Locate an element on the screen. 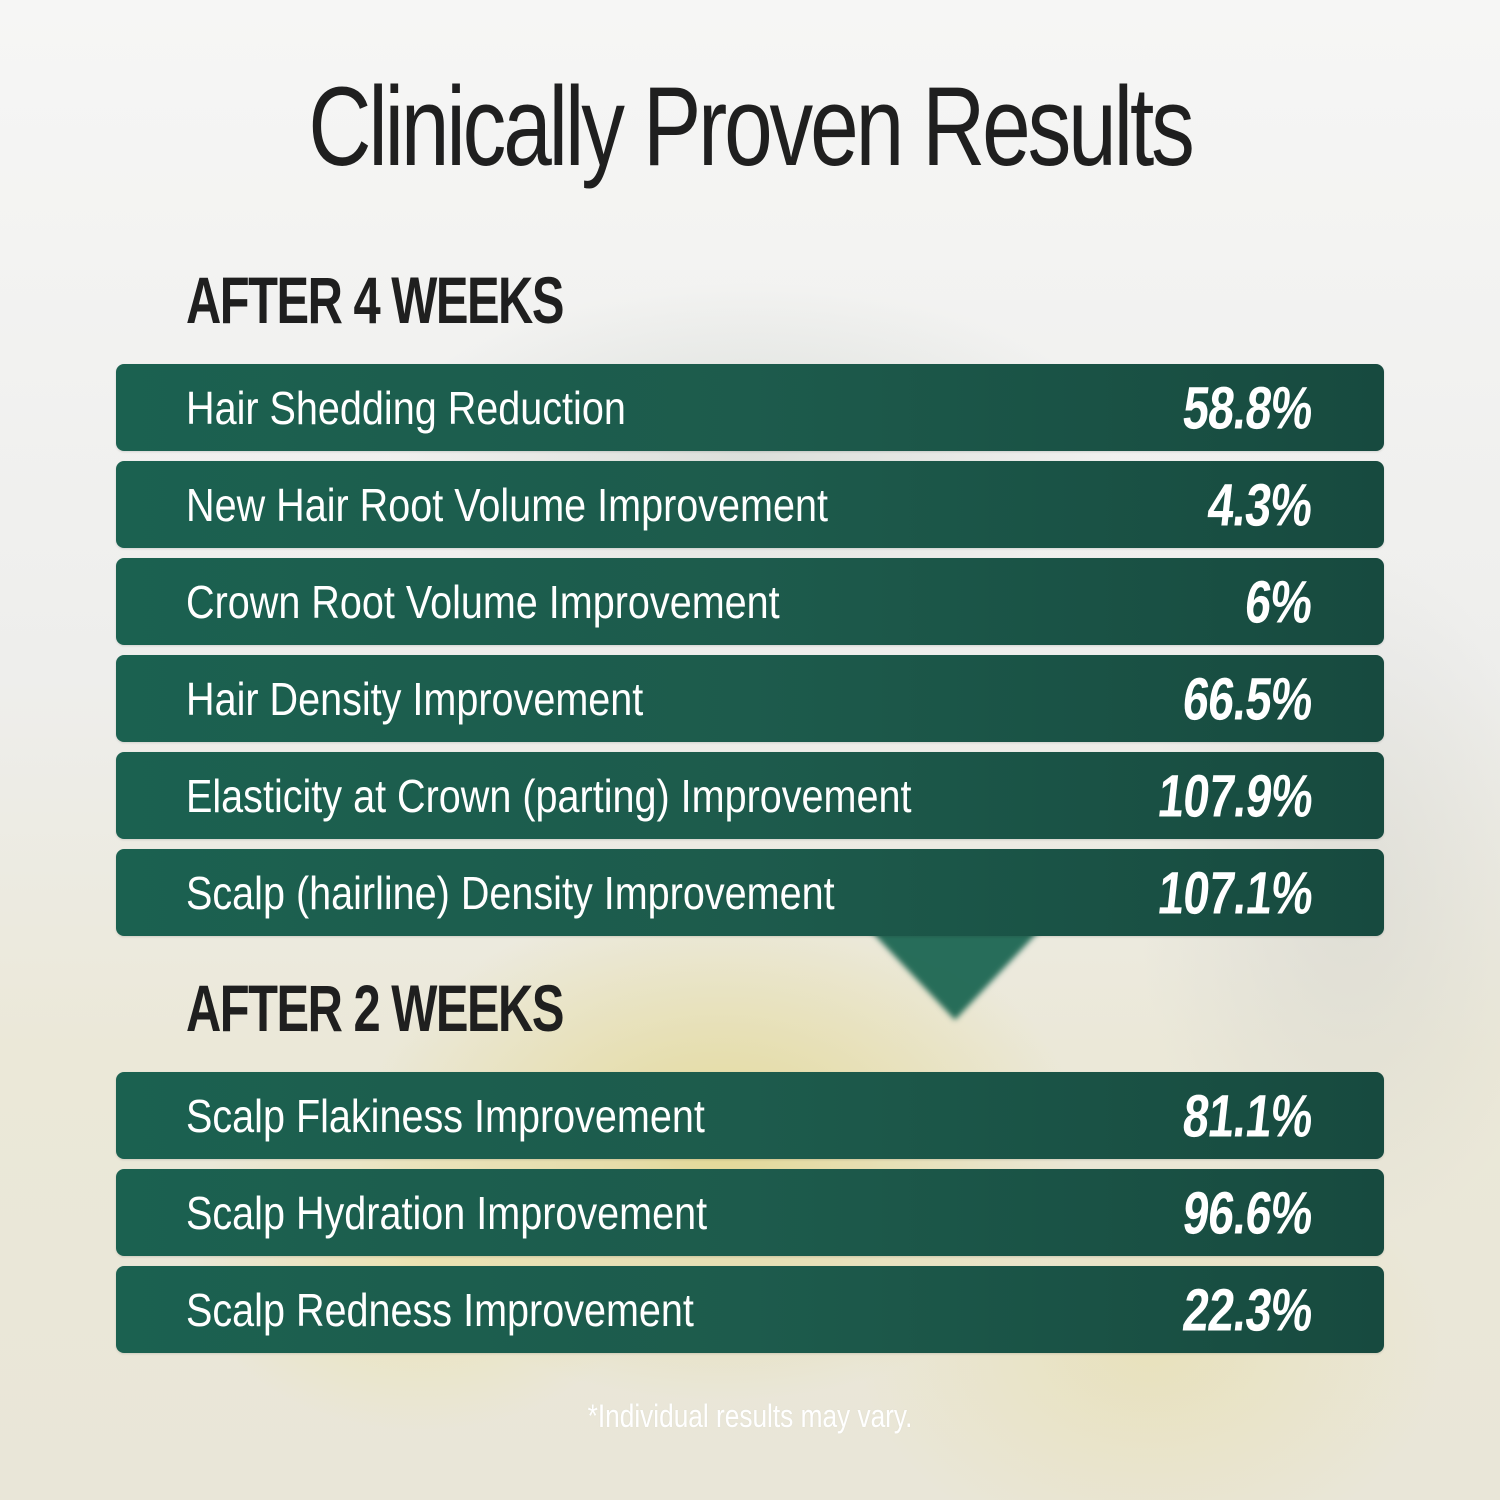 The image size is (1500, 1500). page-title: Clinically Proven Results is located at coordinates (751, 126).